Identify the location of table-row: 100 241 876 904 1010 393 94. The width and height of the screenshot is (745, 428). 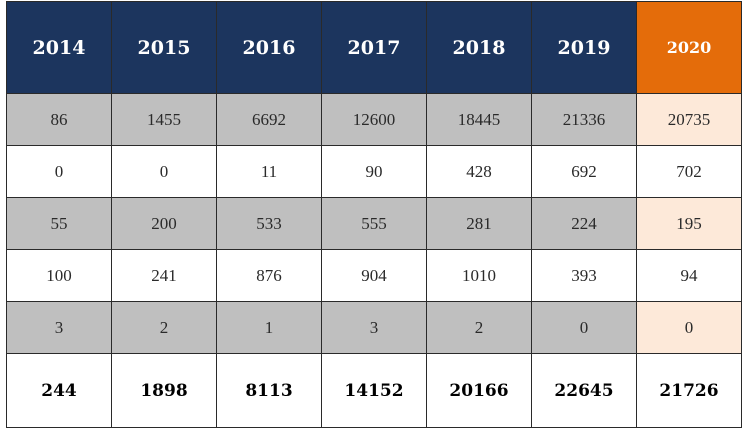
(374, 275).